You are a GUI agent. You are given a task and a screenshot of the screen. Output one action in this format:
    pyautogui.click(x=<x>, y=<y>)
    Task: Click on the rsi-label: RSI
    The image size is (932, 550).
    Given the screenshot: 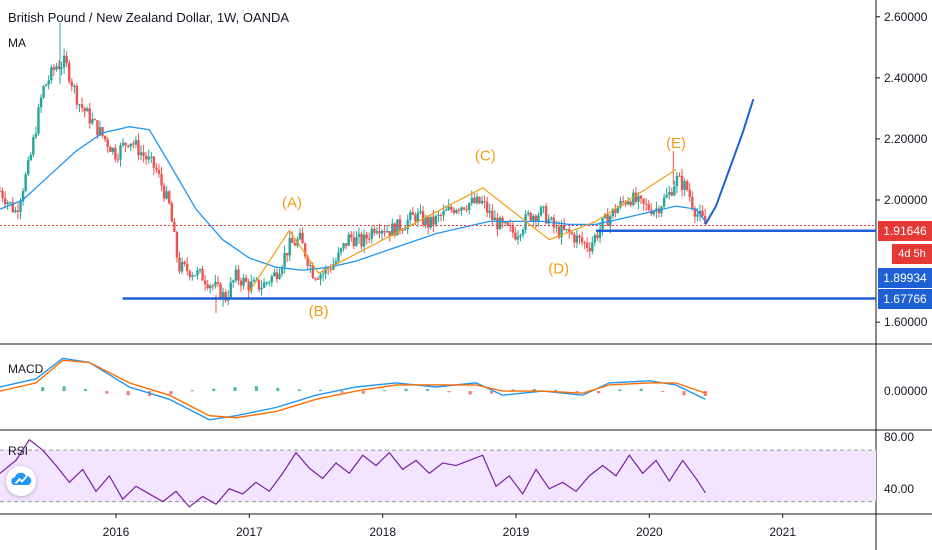 What is the action you would take?
    pyautogui.click(x=18, y=451)
    